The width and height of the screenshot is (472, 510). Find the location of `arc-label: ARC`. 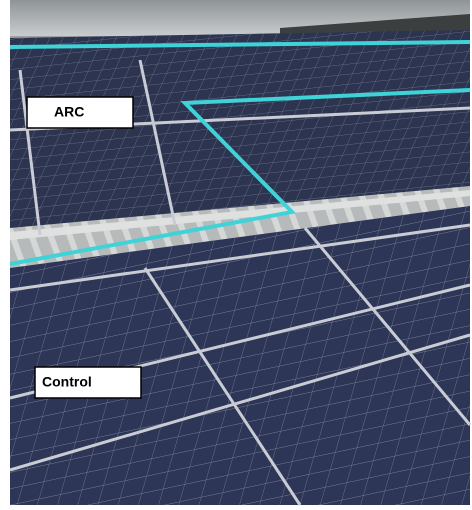

arc-label: ARC is located at coordinates (80, 112).